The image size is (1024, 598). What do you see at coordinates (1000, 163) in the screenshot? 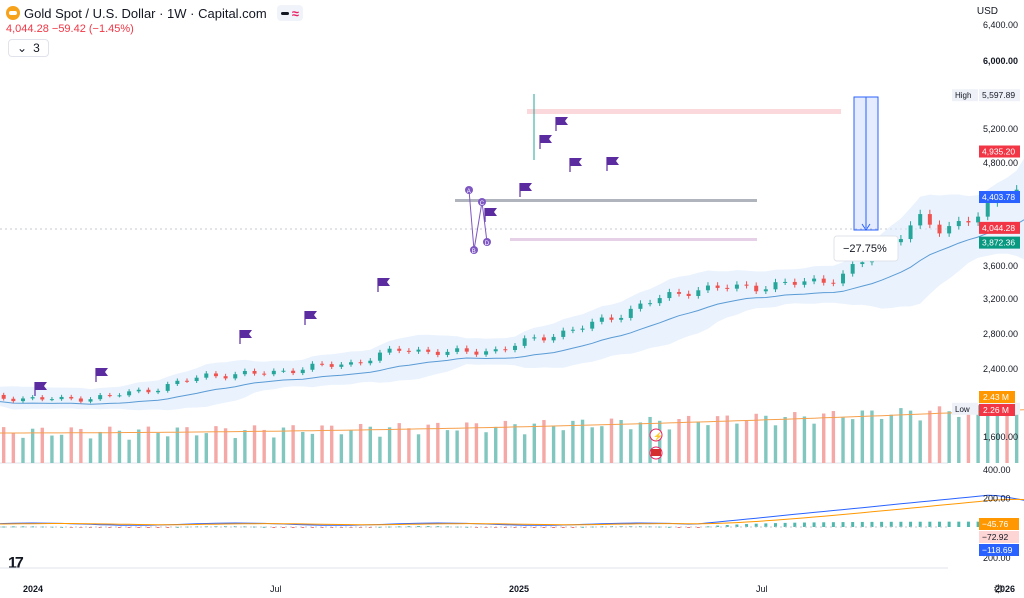
I see `price-tick-label: 4,800.00` at bounding box center [1000, 163].